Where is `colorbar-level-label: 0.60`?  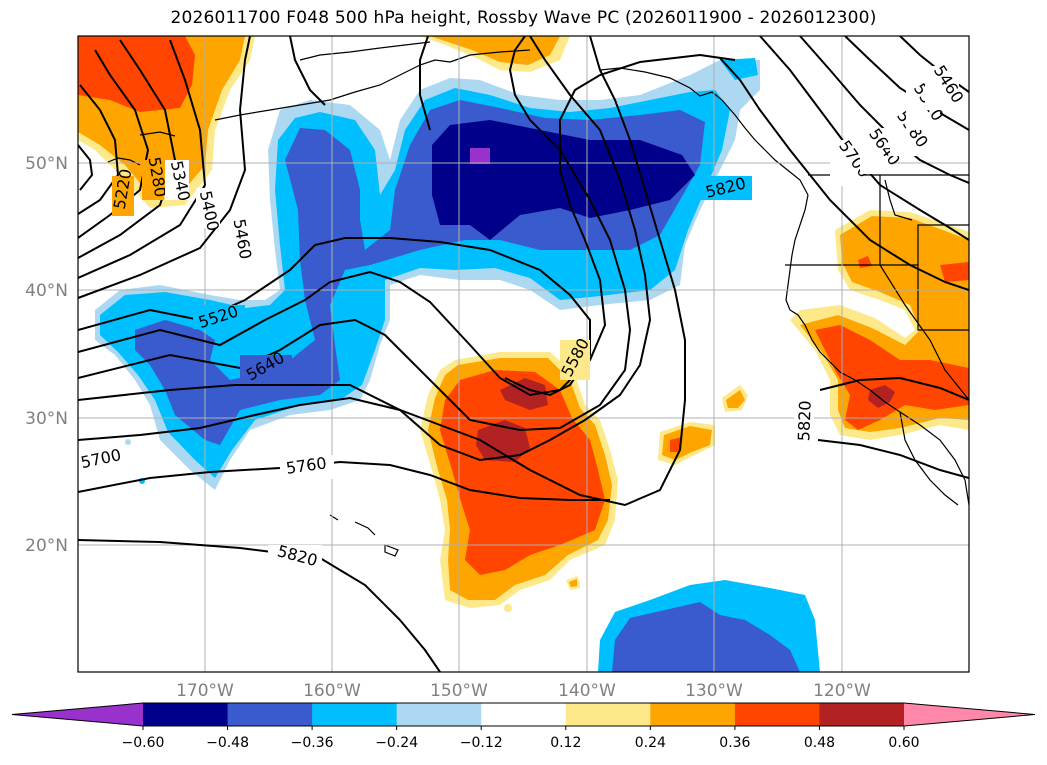
colorbar-level-label: 0.60 is located at coordinates (903, 743).